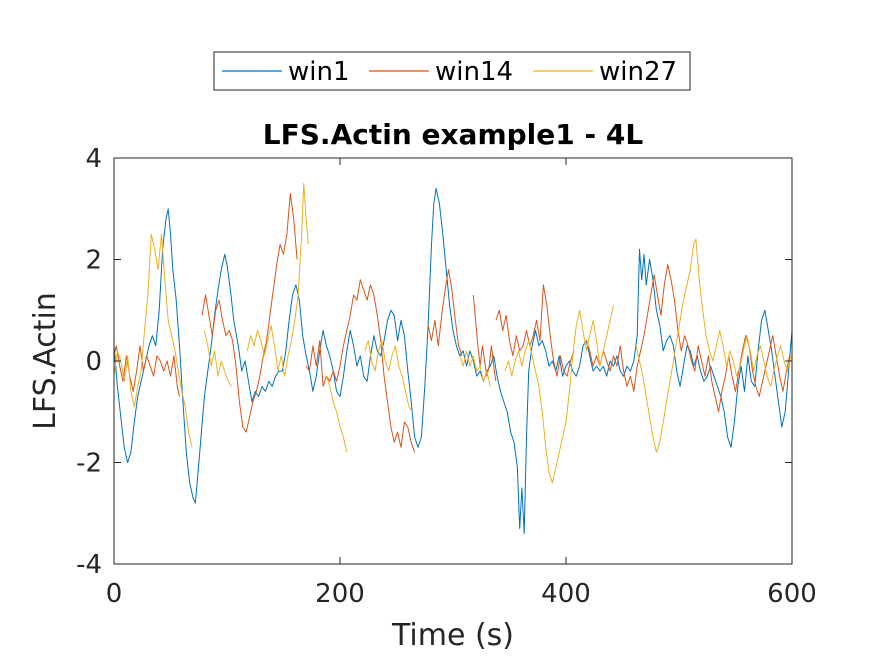 This screenshot has width=875, height=656. What do you see at coordinates (474, 72) in the screenshot?
I see `legend-label-win14: win14` at bounding box center [474, 72].